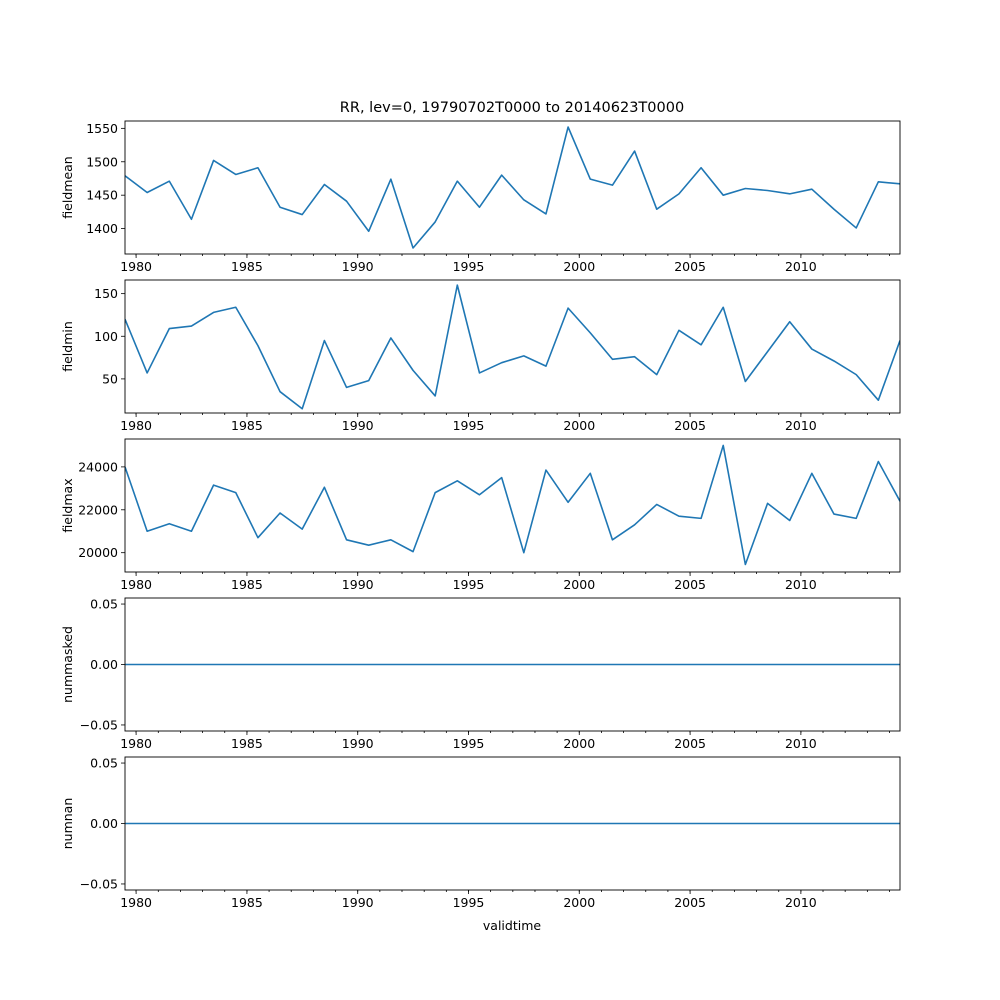  What do you see at coordinates (67, 664) in the screenshot?
I see `y-axis-label: nummasked` at bounding box center [67, 664].